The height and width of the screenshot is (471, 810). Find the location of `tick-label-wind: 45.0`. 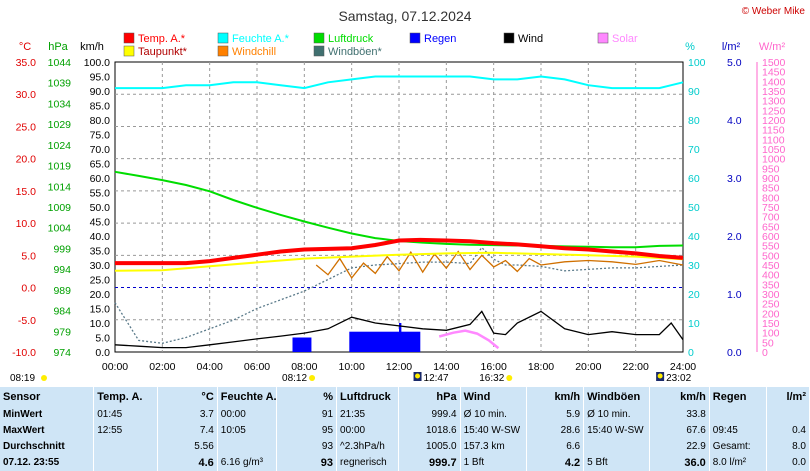

tick-label-wind: 45.0 is located at coordinates (100, 223).